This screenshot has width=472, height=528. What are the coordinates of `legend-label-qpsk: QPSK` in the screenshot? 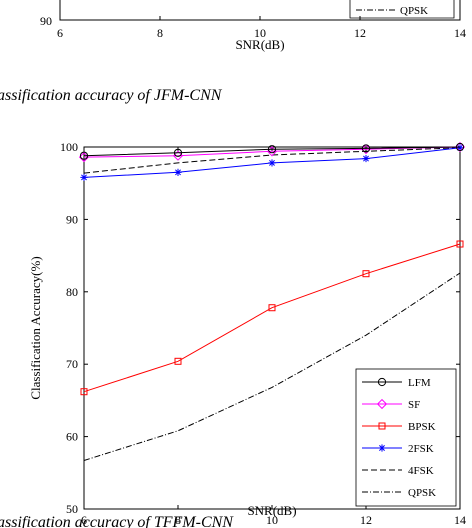 It's located at (422, 493).